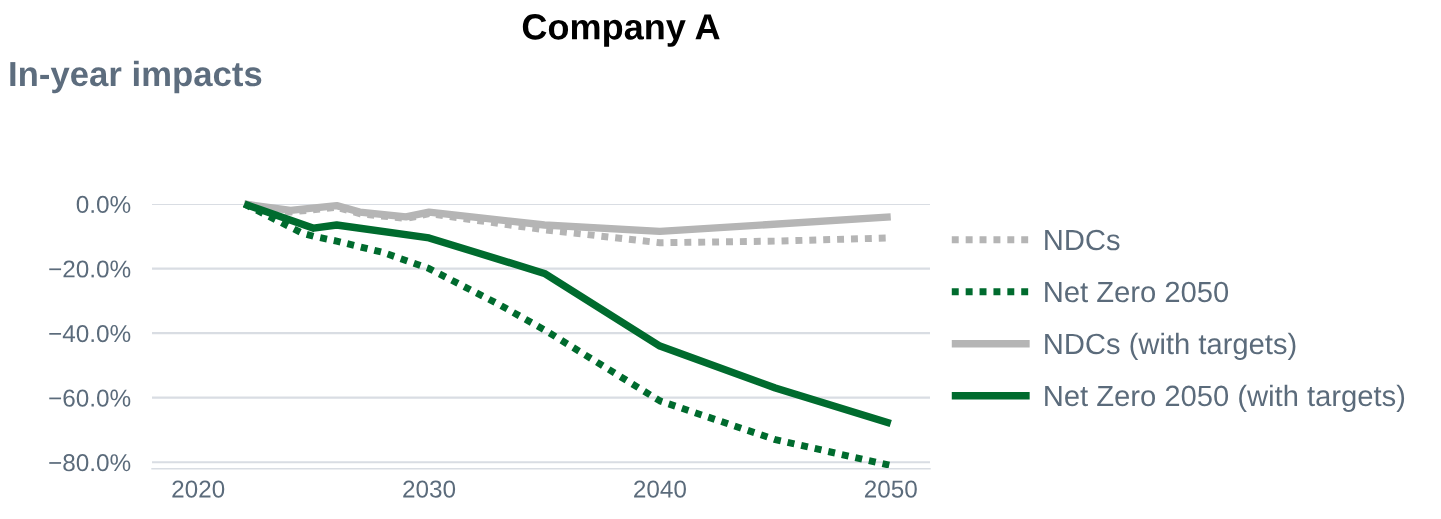 This screenshot has height=519, width=1441. What do you see at coordinates (660, 489) in the screenshot?
I see `x-tick-label: 2040` at bounding box center [660, 489].